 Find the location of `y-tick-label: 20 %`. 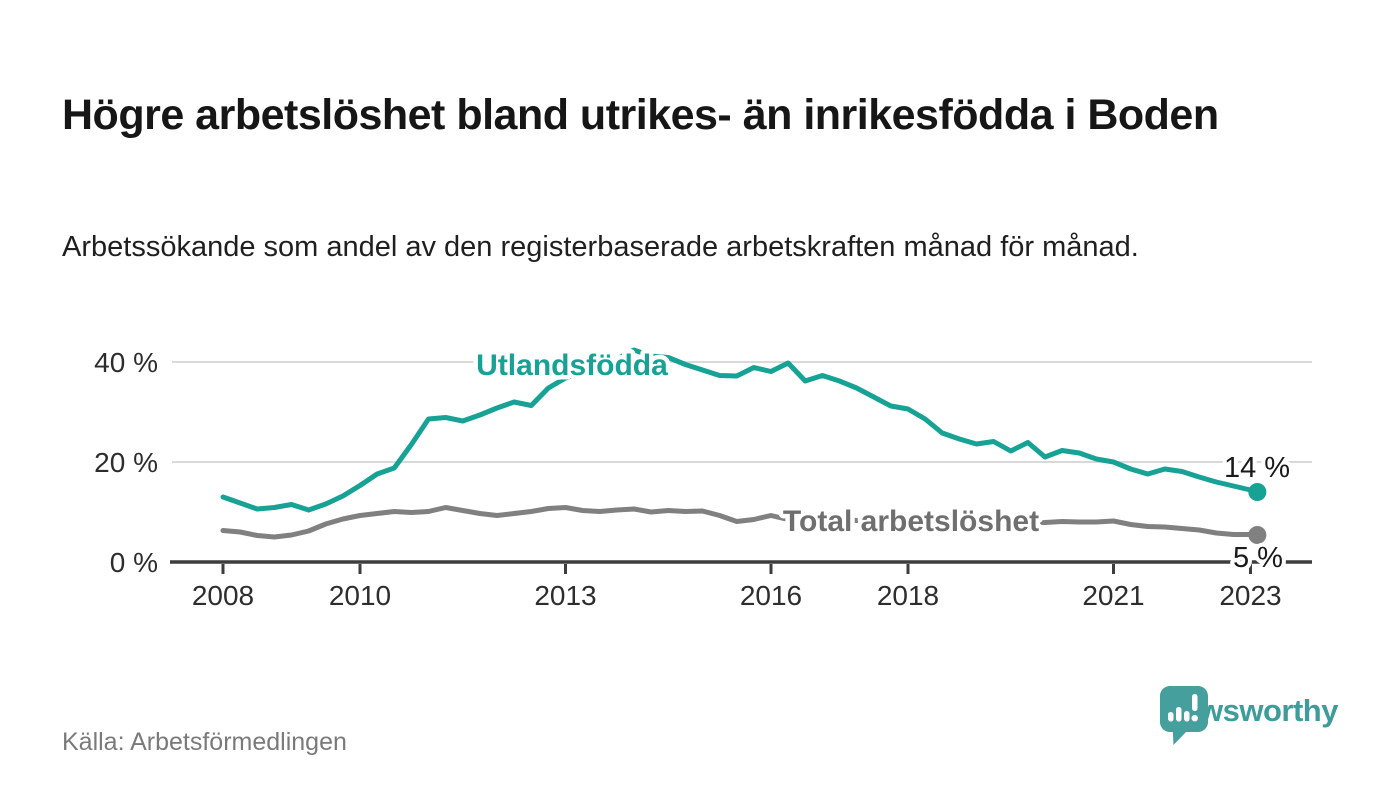

y-tick-label: 20 % is located at coordinates (126, 462).